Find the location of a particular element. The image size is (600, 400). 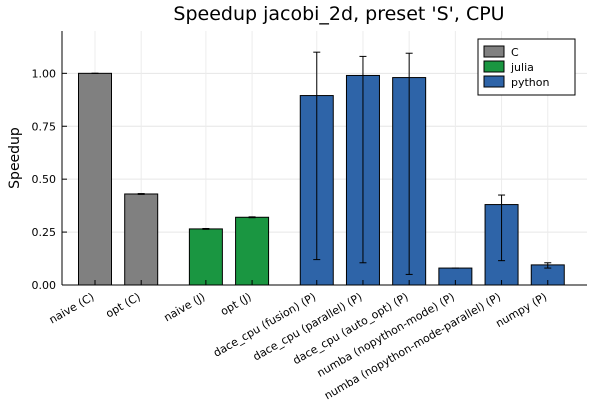

y-tick-label: 0.50 is located at coordinates (44, 179).